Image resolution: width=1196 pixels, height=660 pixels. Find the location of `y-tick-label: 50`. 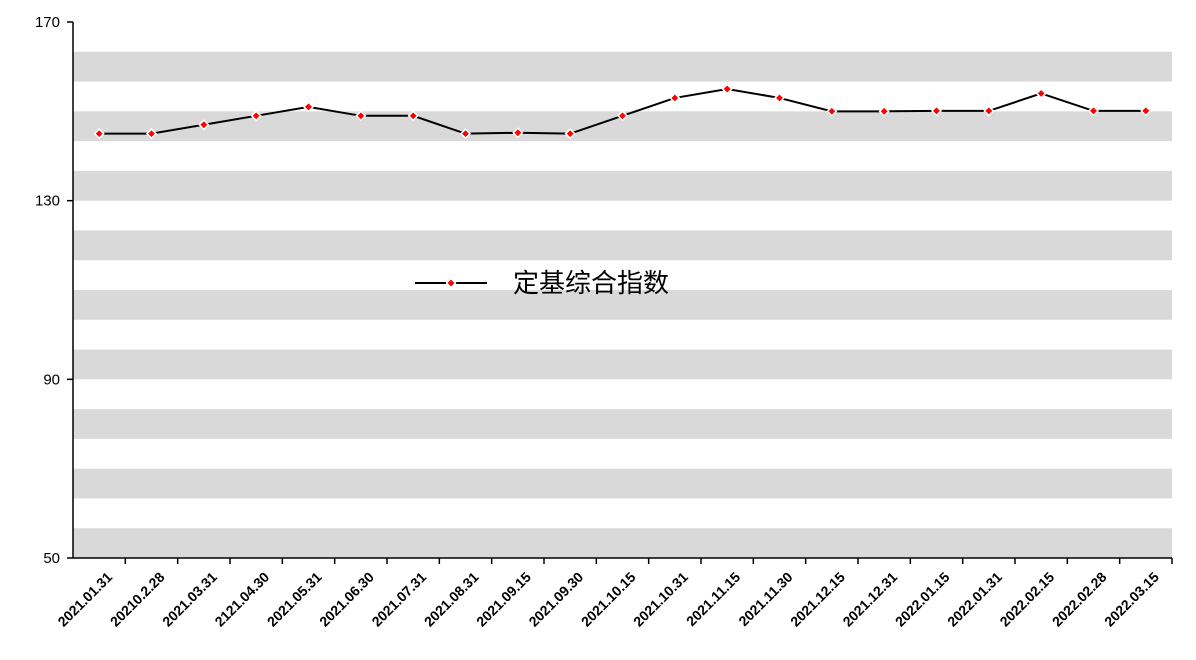

y-tick-label: 50 is located at coordinates (51, 558).